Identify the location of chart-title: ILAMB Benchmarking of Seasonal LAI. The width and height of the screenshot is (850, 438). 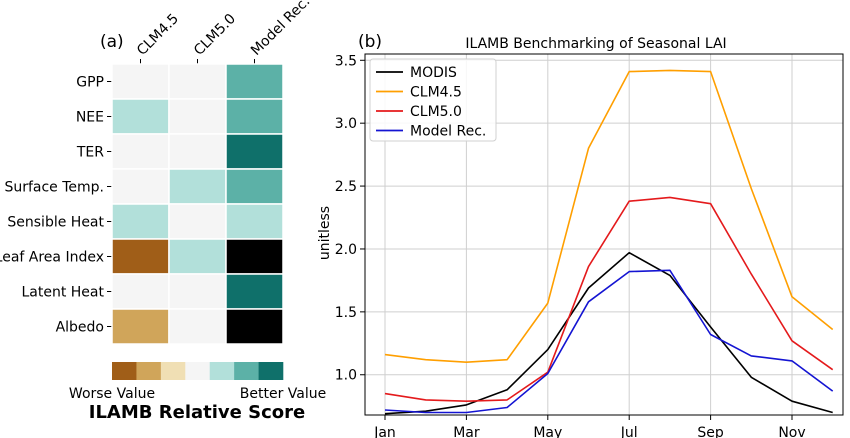
(595, 44).